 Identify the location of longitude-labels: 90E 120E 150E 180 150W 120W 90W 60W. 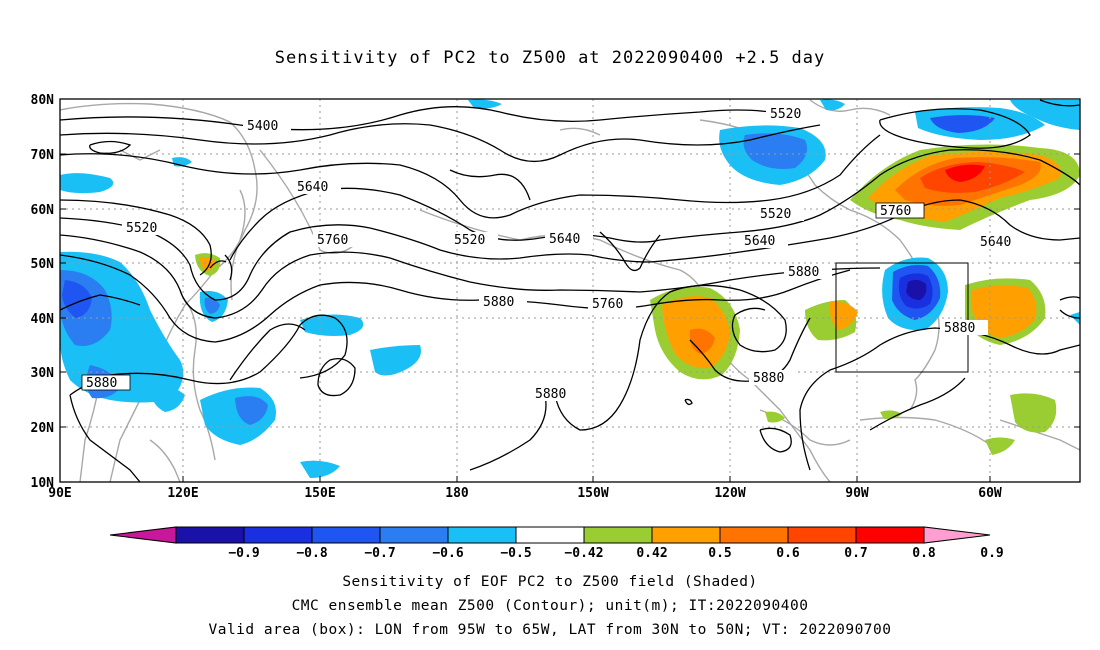
(525, 493).